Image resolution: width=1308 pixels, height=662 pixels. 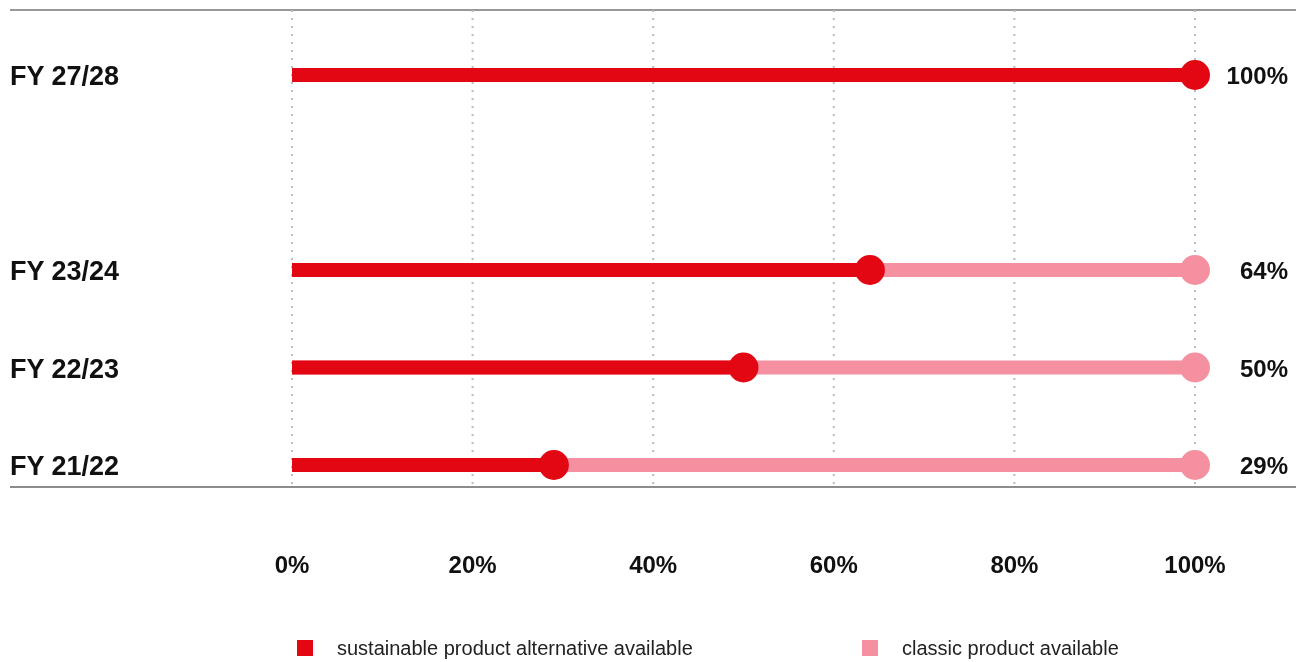 What do you see at coordinates (65, 466) in the screenshot?
I see `y-tick-label: FY 21/22` at bounding box center [65, 466].